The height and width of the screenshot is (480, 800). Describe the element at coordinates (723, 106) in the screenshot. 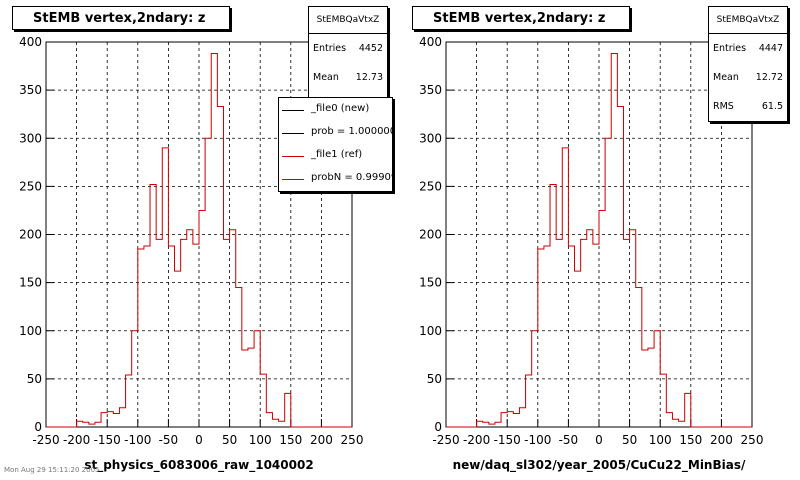

I see `right-stats-rms-label: RMS` at that location.